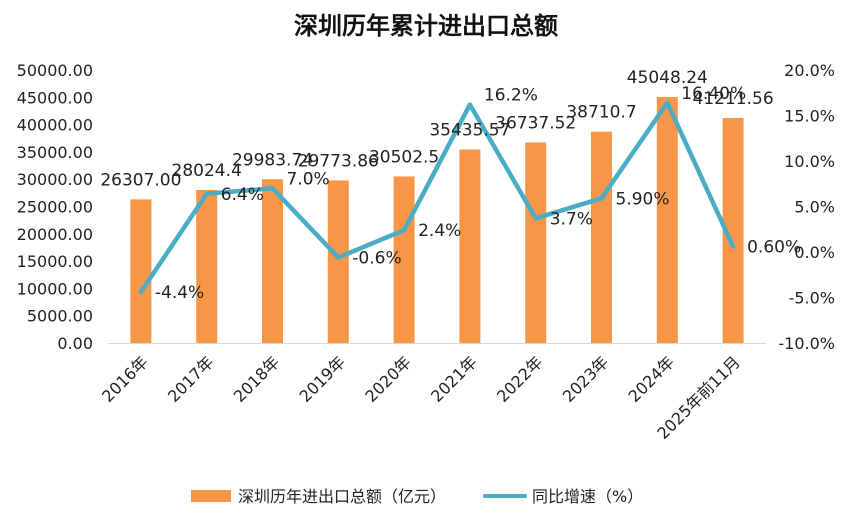  Describe the element at coordinates (454, 379) in the screenshot. I see `x-axis-tick-label: 2021年` at that location.